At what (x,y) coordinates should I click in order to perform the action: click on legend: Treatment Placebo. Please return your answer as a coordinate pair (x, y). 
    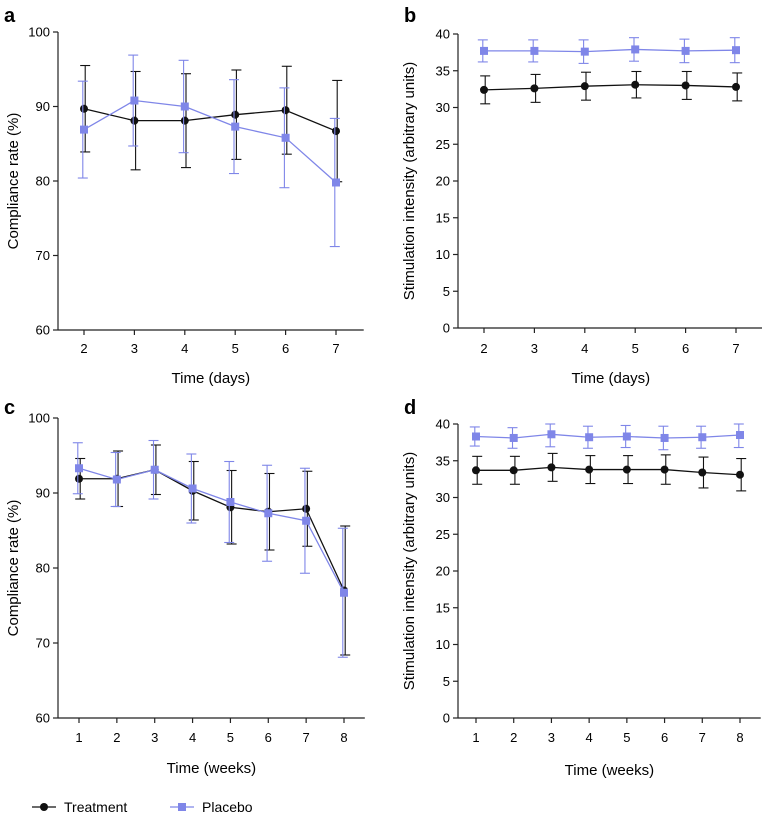
    Looking at the image, I should click on (142, 807).